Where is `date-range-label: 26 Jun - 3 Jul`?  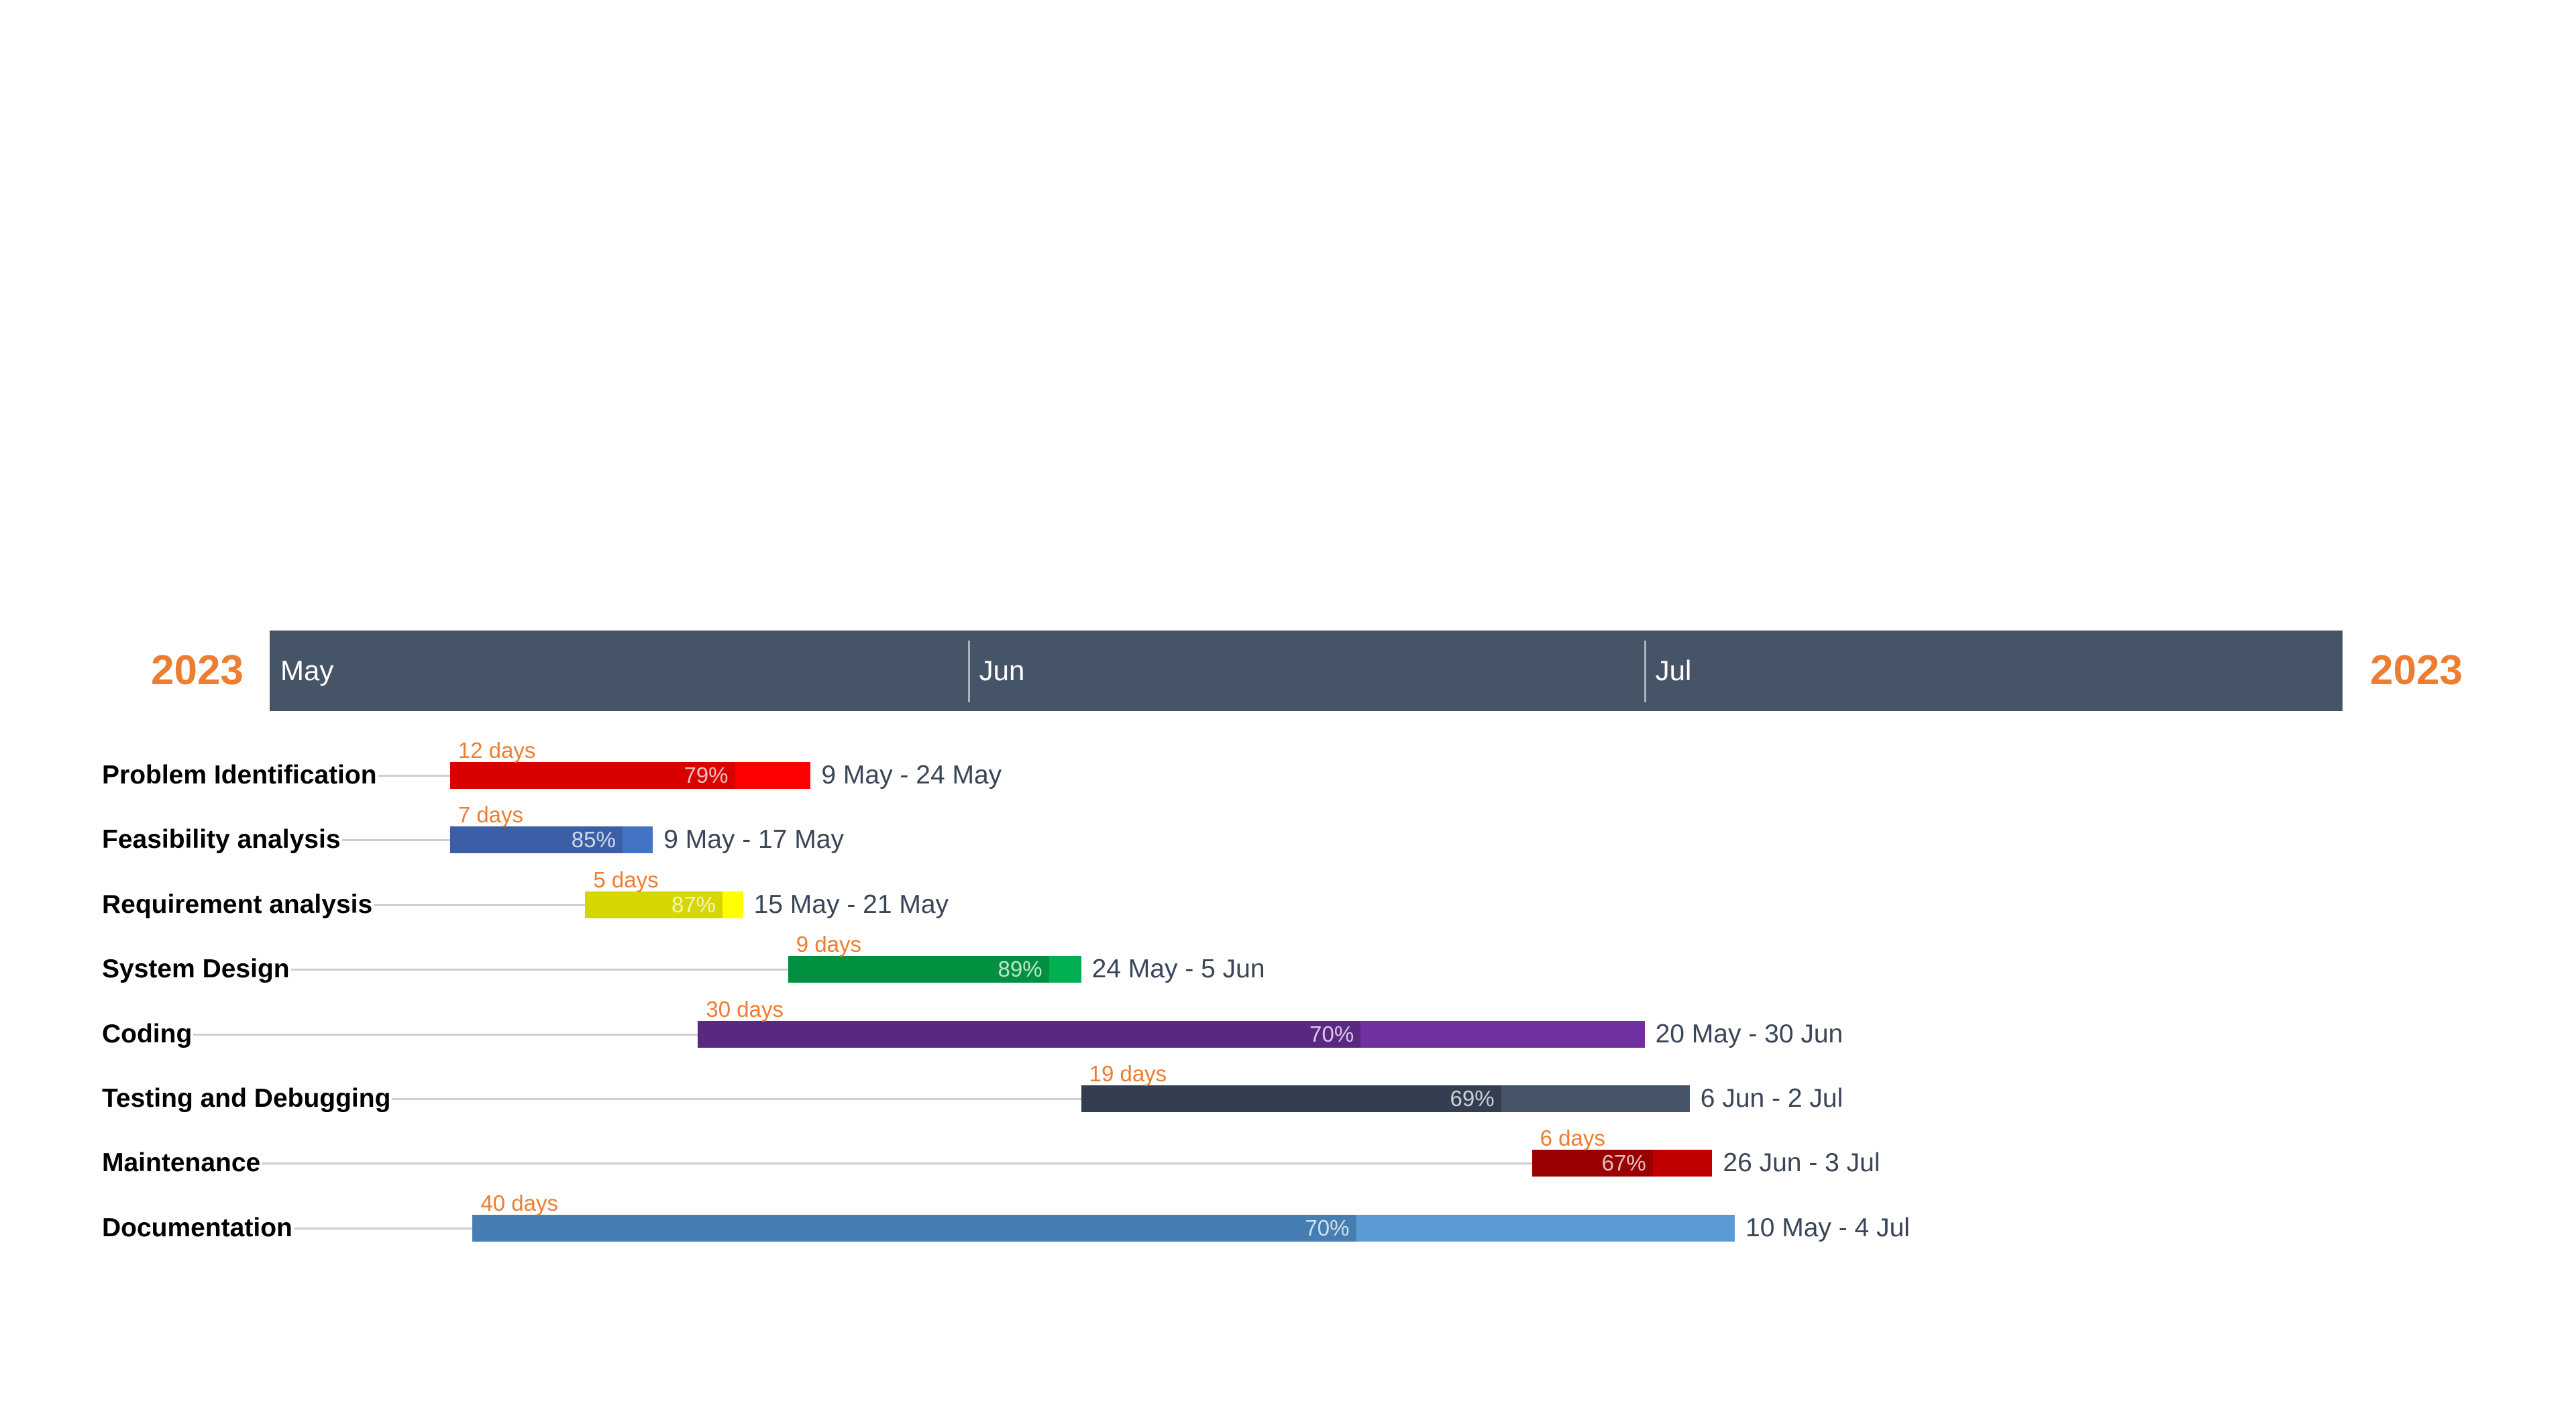
date-range-label: 26 Jun - 3 Jul is located at coordinates (1801, 1163).